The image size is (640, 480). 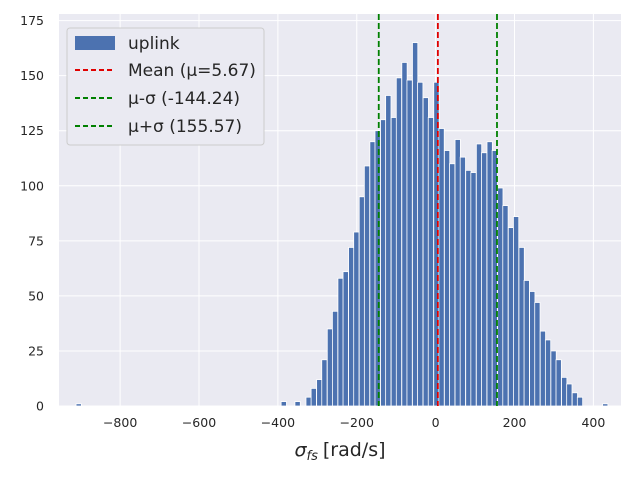 What do you see at coordinates (120, 422) in the screenshot?
I see `x-tick-label: −800` at bounding box center [120, 422].